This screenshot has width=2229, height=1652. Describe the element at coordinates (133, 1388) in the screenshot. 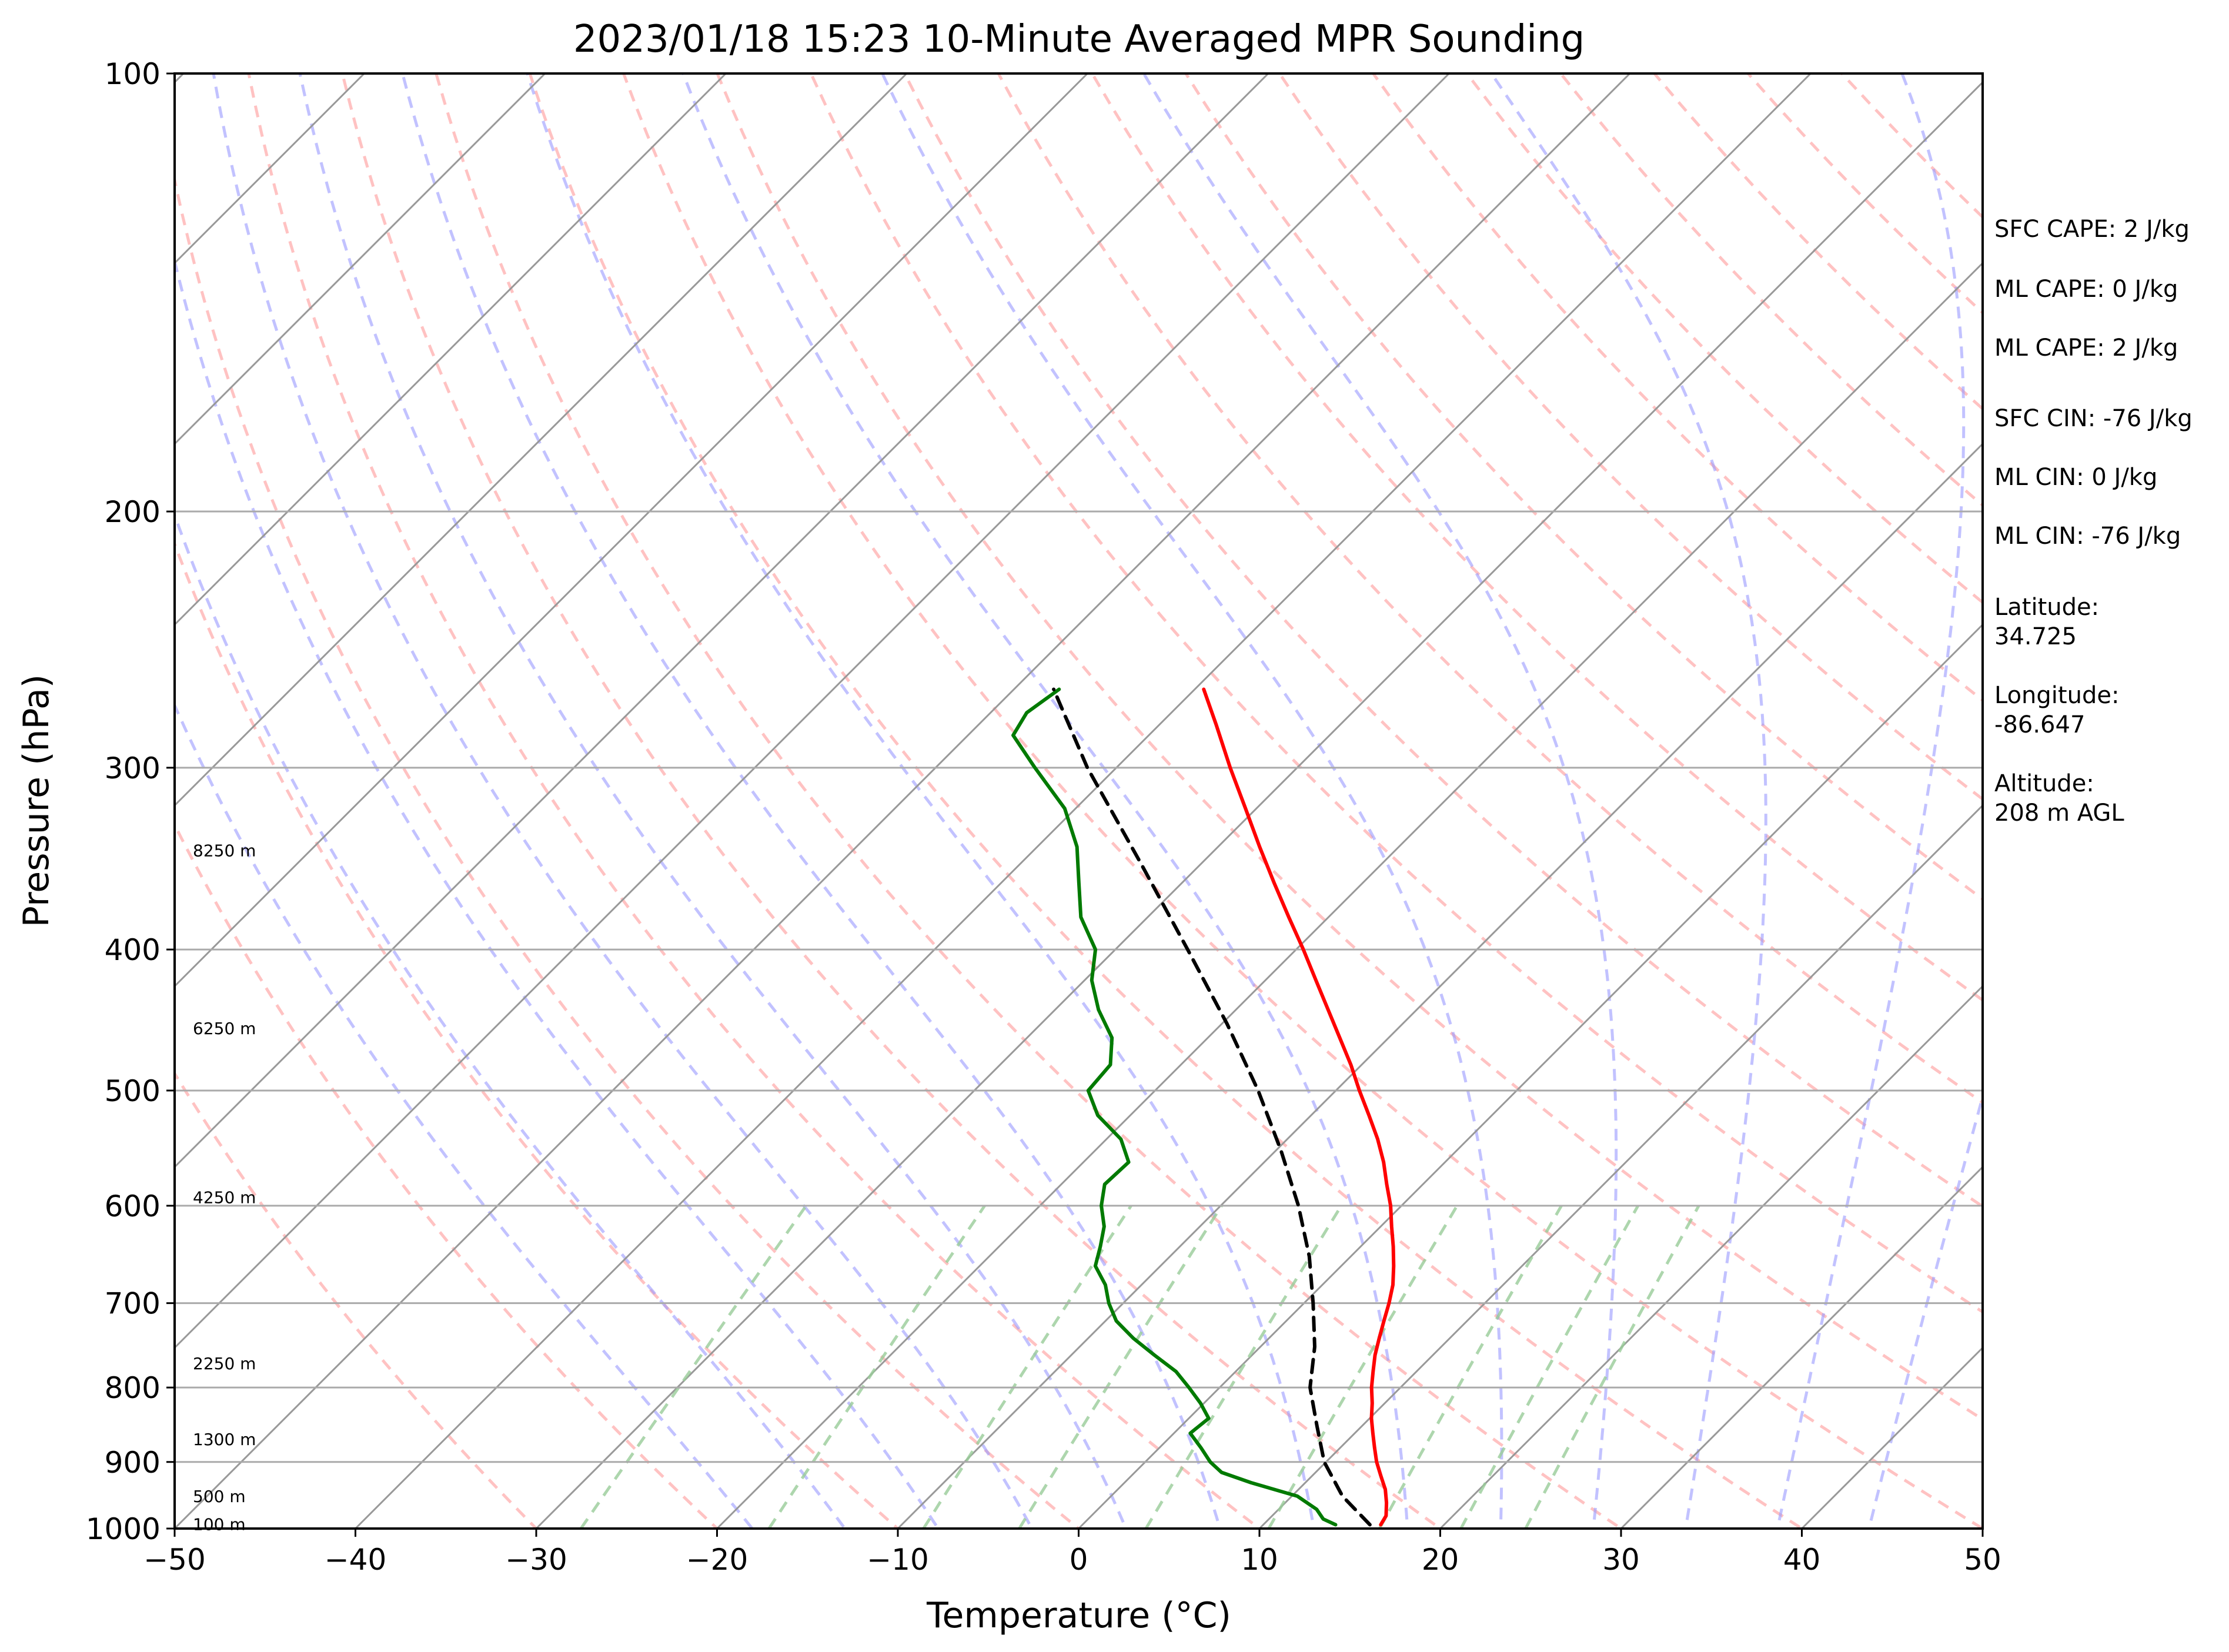

I see `y-tick-label: 800` at that location.